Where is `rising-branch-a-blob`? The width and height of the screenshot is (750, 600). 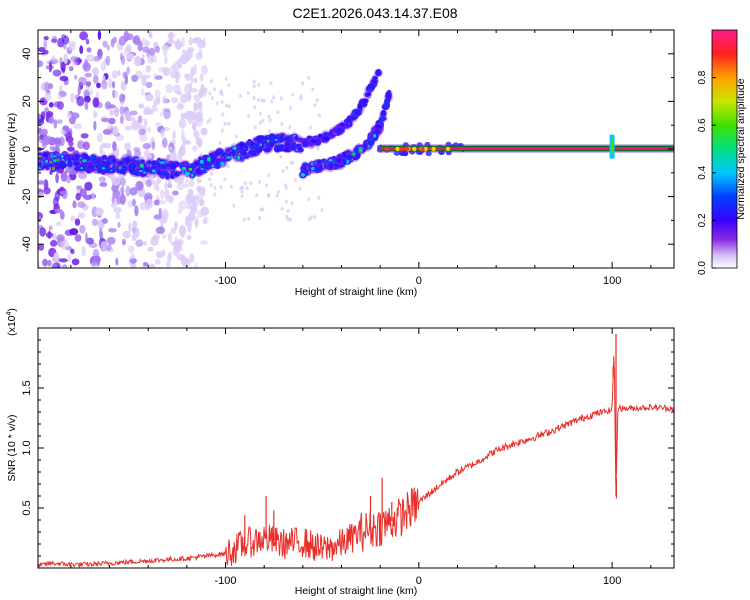 rising-branch-a-blob is located at coordinates (306, 143).